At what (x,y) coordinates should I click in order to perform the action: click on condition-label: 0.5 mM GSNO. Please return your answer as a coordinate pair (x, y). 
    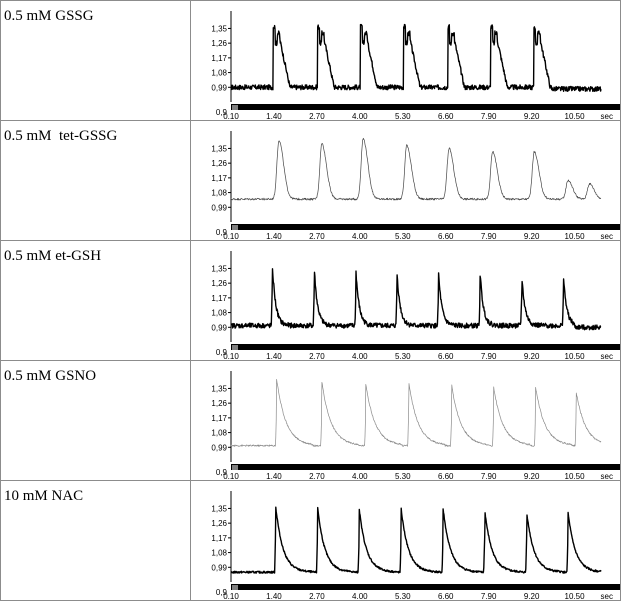
    Looking at the image, I should click on (50, 376).